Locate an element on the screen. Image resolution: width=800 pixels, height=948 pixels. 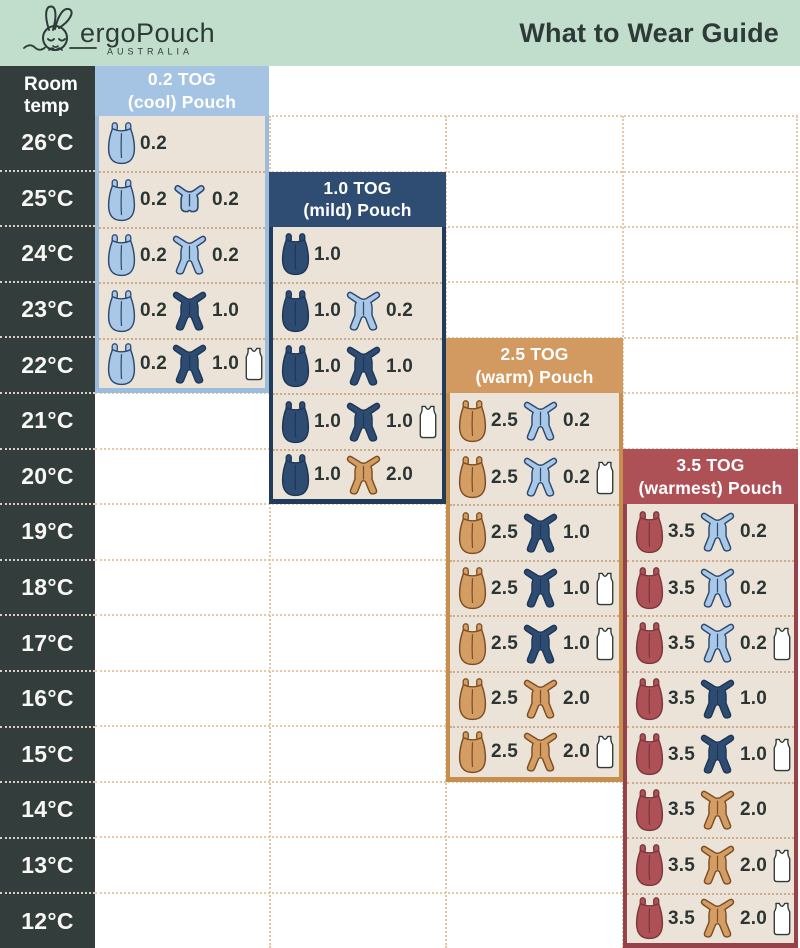
rabbit-icon: ergoPouch AUSTRALIA is located at coordinates (119, 31).